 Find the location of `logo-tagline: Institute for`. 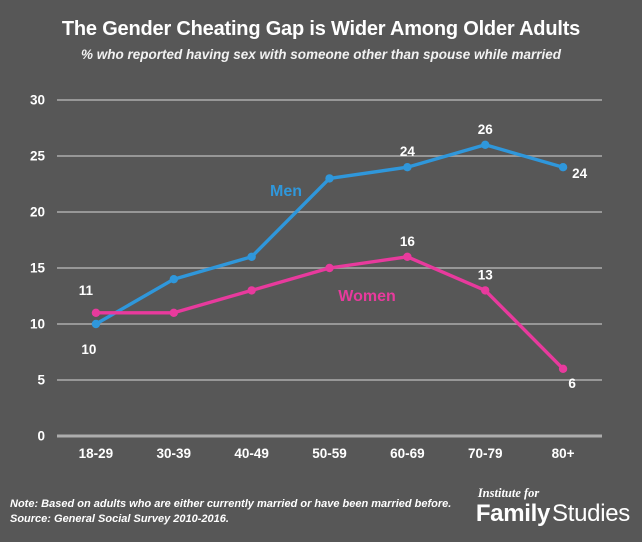

logo-tagline: Institute for is located at coordinates (508, 493).